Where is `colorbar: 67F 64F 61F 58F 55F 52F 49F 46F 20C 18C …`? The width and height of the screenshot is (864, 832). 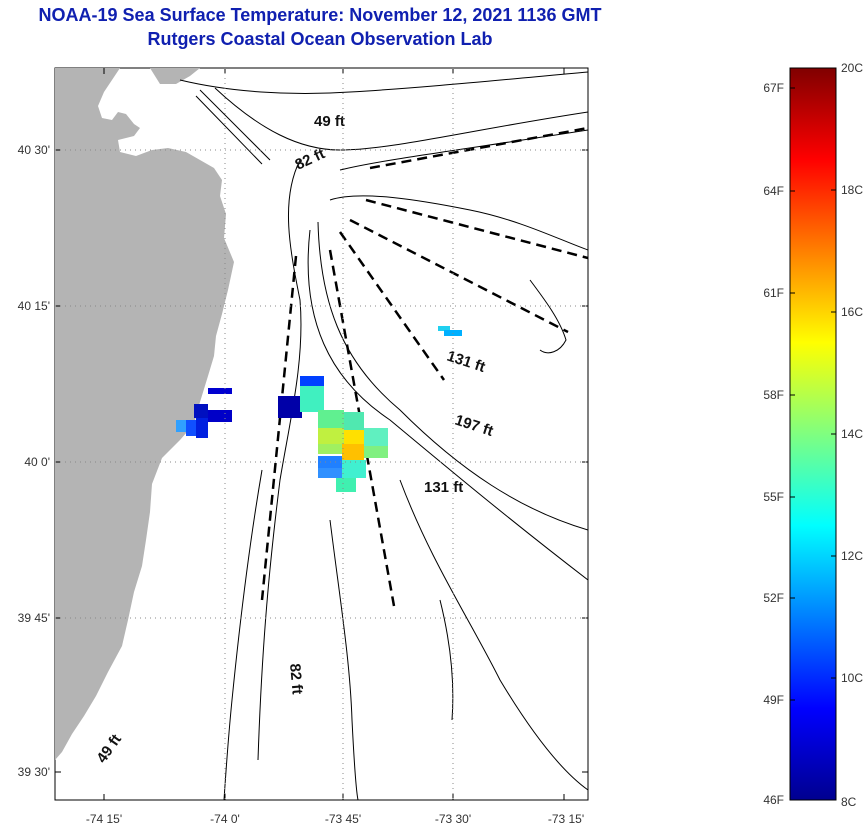 colorbar: 67F 64F 61F 58F 55F 52F 49F 46F 20C 18C … is located at coordinates (813, 435).